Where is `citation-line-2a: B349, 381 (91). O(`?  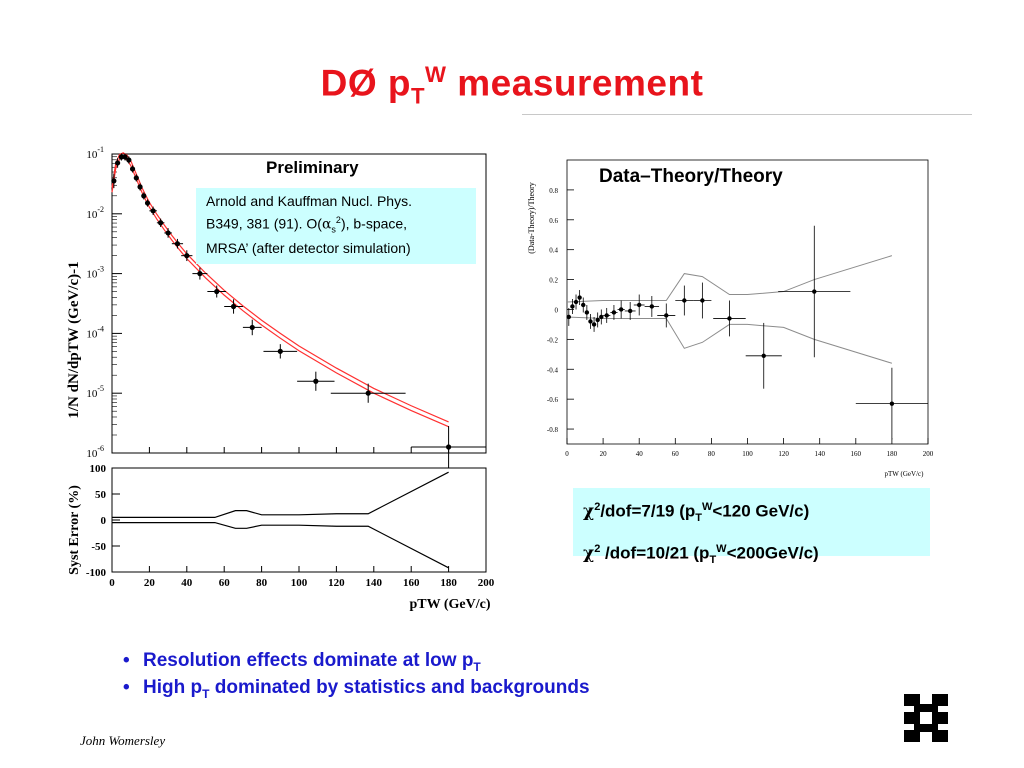 citation-line-2a: B349, 381 (91). O( is located at coordinates (264, 223).